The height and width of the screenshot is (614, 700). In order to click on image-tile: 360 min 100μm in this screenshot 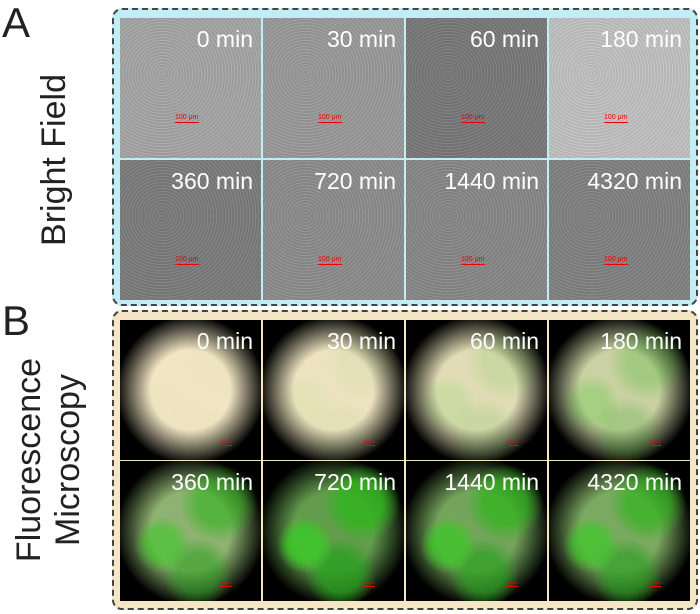, I will do `click(190, 531)`.